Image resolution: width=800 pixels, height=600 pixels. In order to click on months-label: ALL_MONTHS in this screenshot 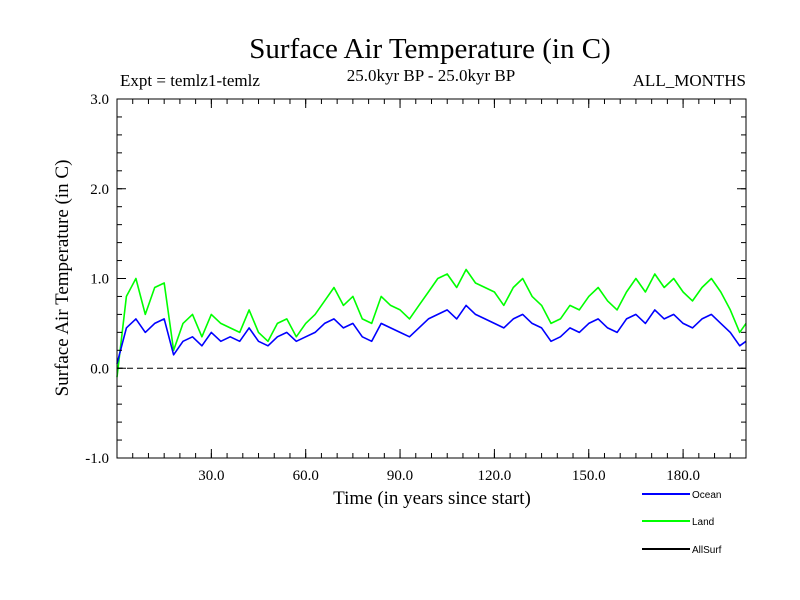, I will do `click(689, 80)`.